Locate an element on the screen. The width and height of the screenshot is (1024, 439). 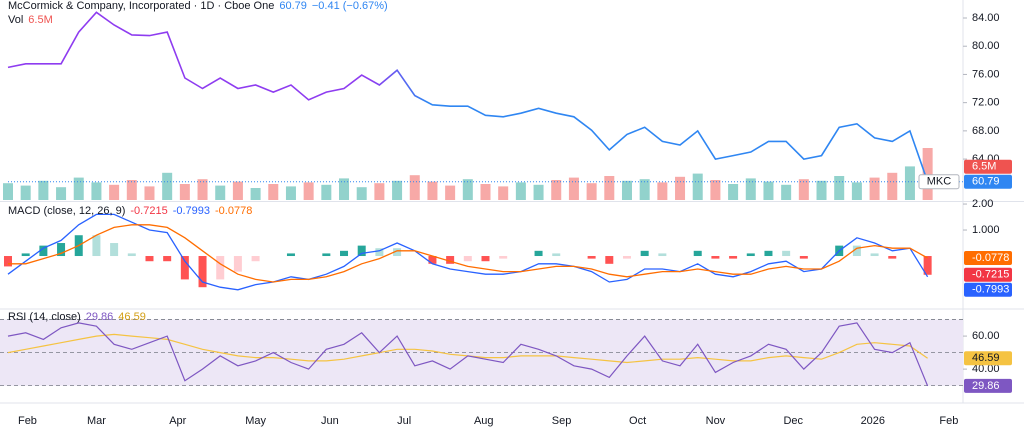
rsi-title: RSI (14, close) is located at coordinates (44, 317).